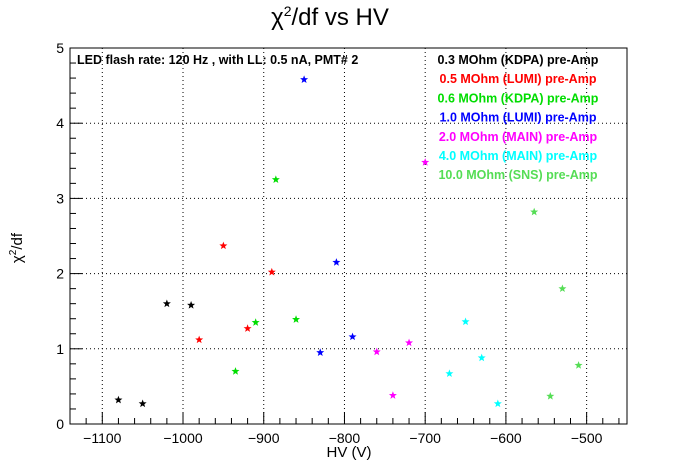  I want to click on y-axis-title-rest: /df, so click(17, 241).